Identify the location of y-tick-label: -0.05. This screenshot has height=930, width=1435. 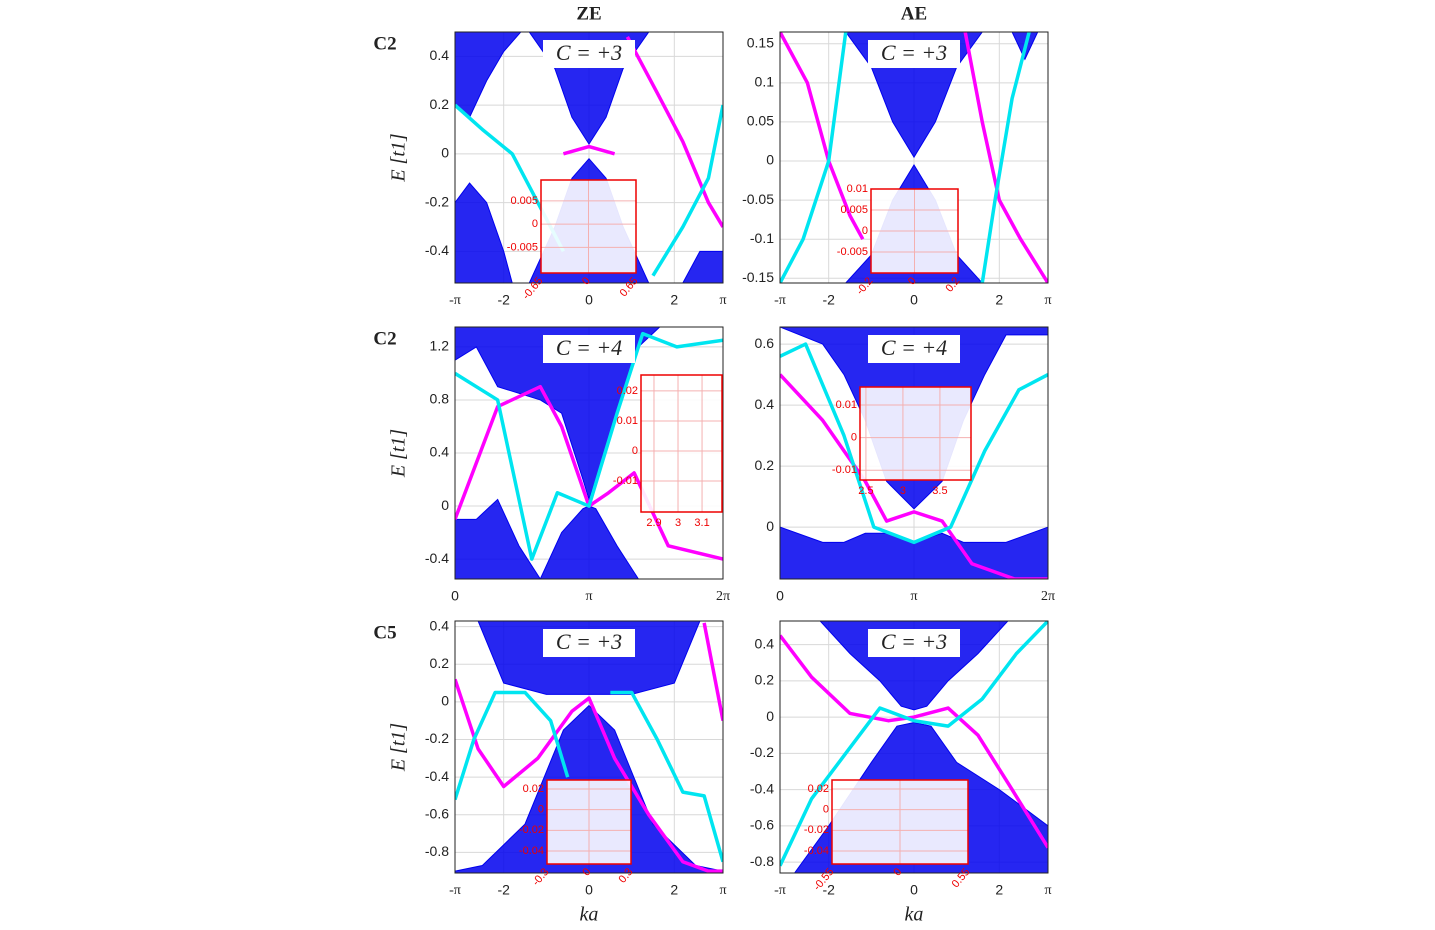
(758, 199).